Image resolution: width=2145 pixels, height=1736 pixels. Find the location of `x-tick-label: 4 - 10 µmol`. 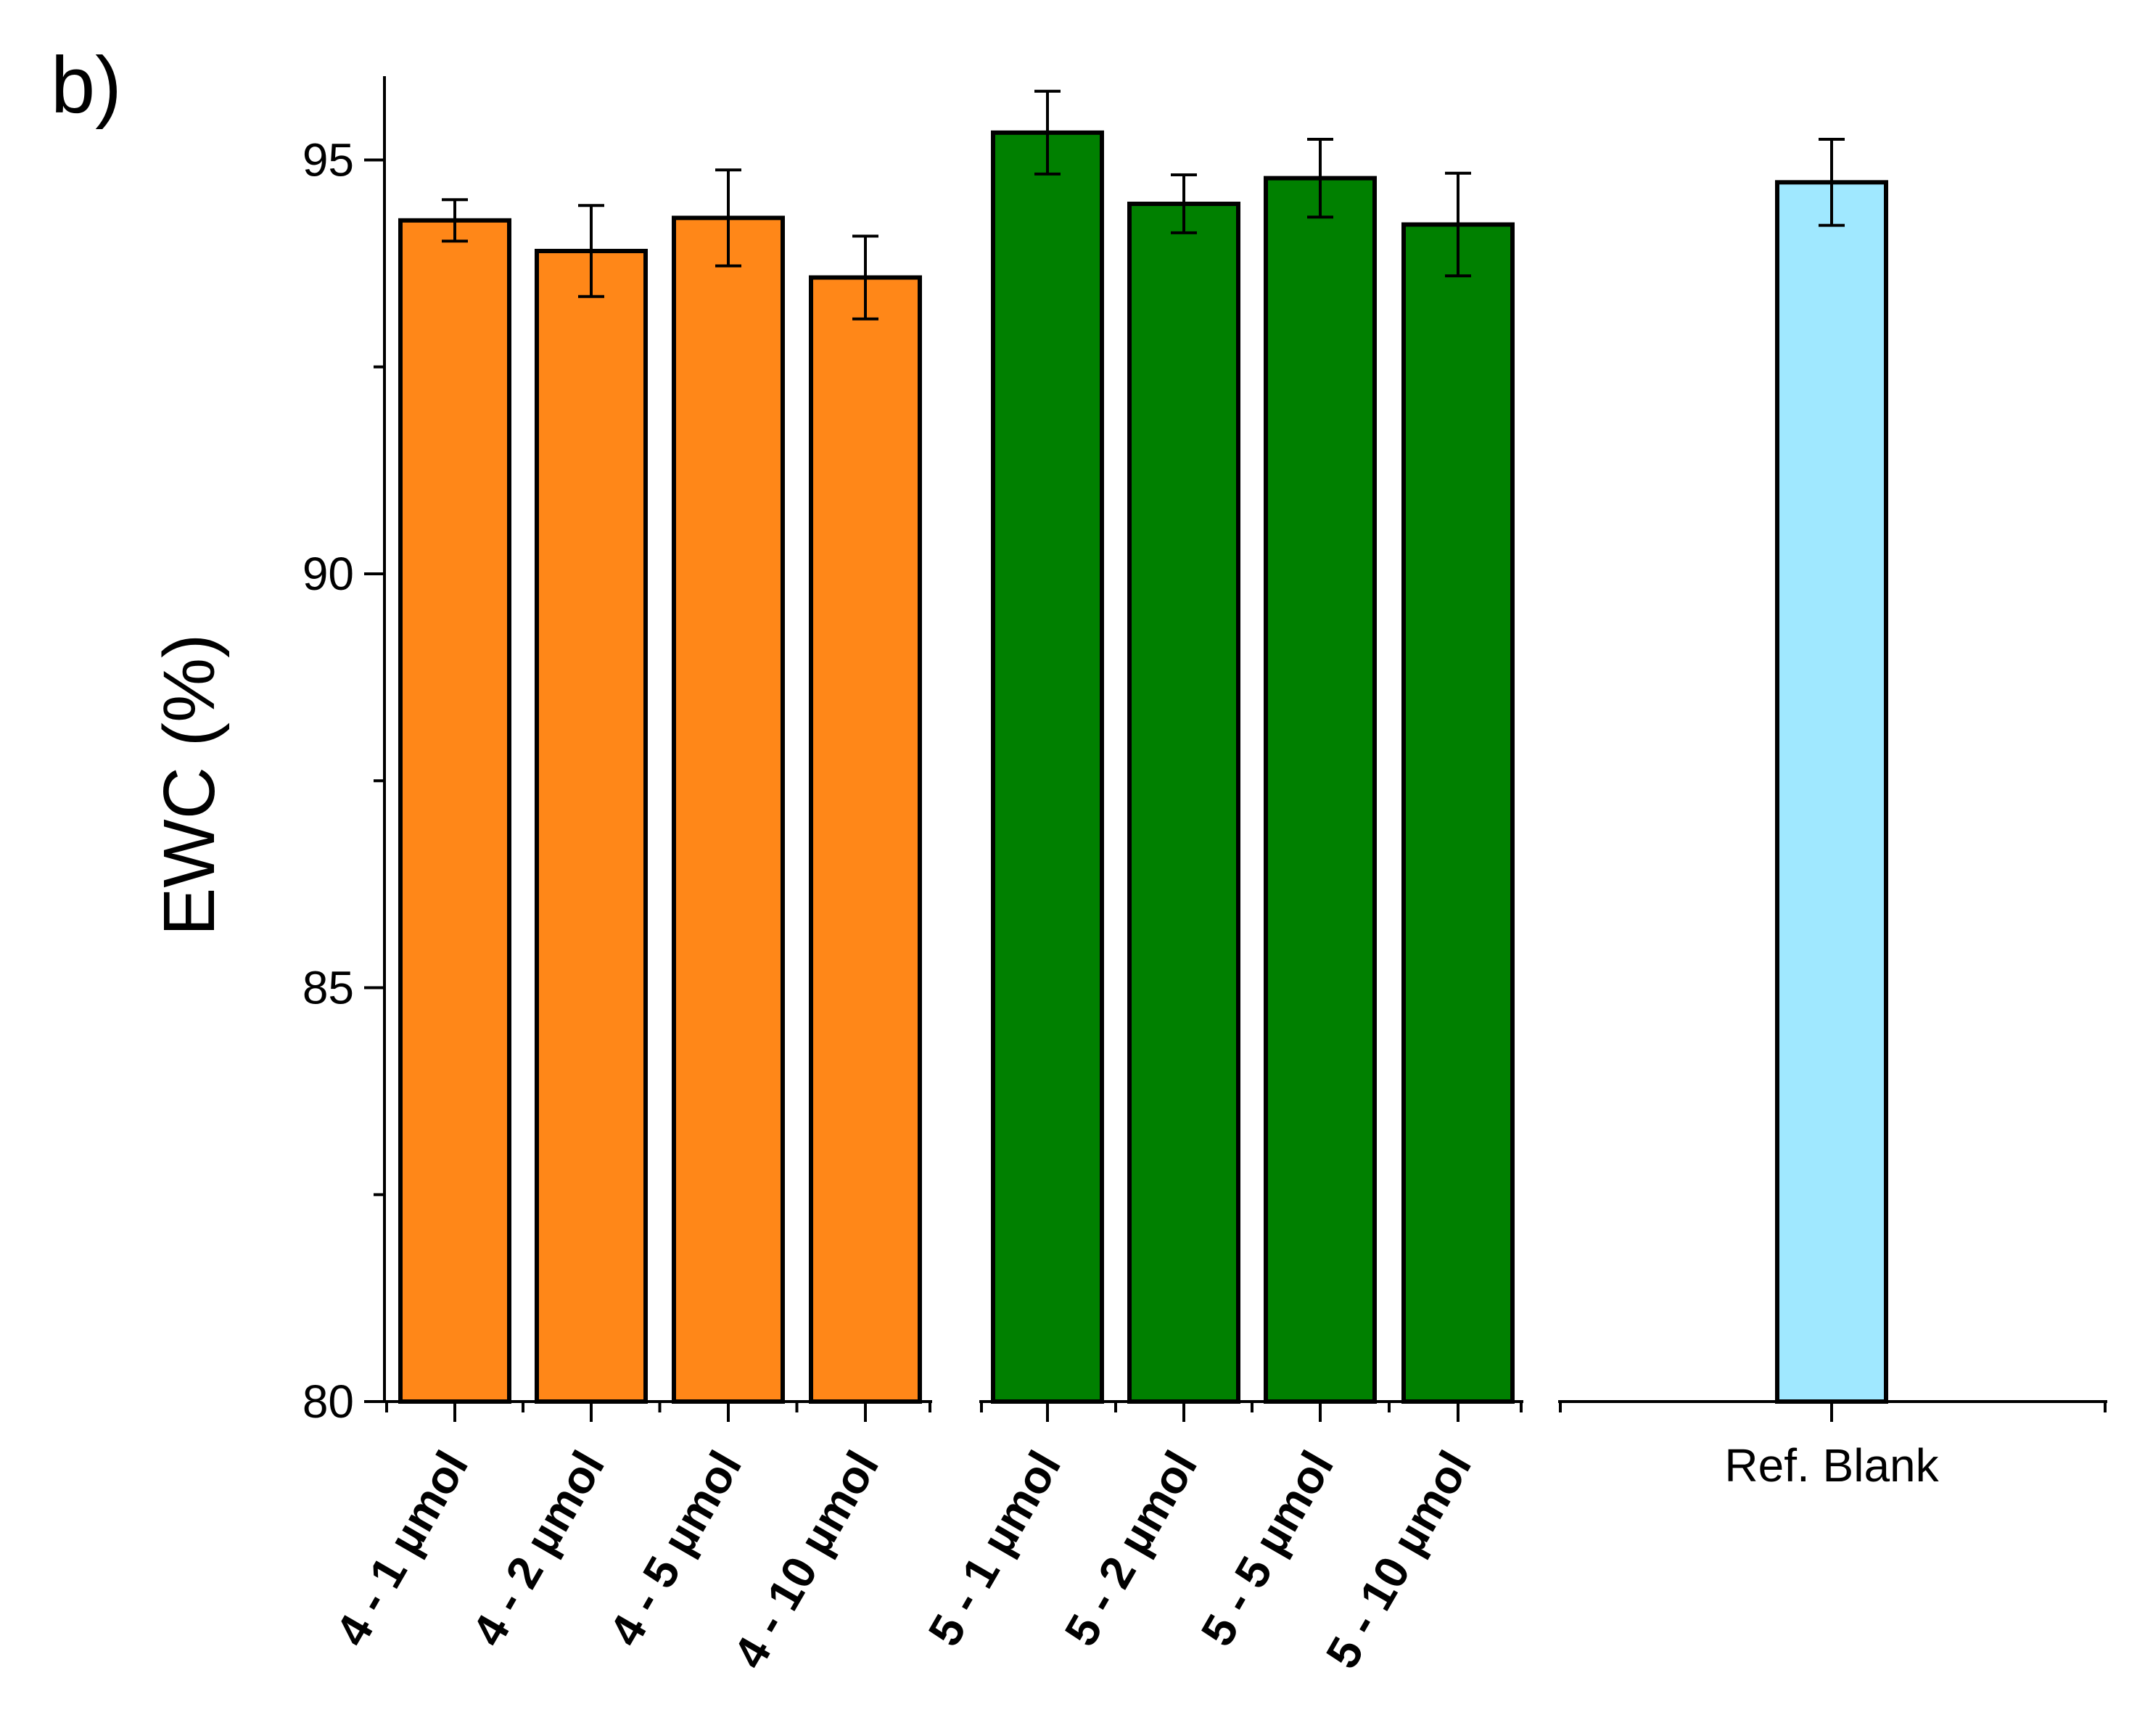

x-tick-label: 4 - 10 µmol is located at coordinates (806, 1559).